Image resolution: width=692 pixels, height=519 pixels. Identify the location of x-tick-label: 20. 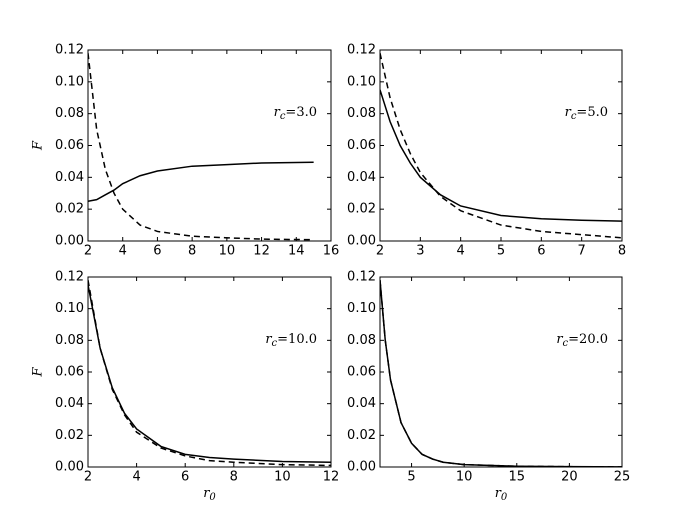
(569, 477).